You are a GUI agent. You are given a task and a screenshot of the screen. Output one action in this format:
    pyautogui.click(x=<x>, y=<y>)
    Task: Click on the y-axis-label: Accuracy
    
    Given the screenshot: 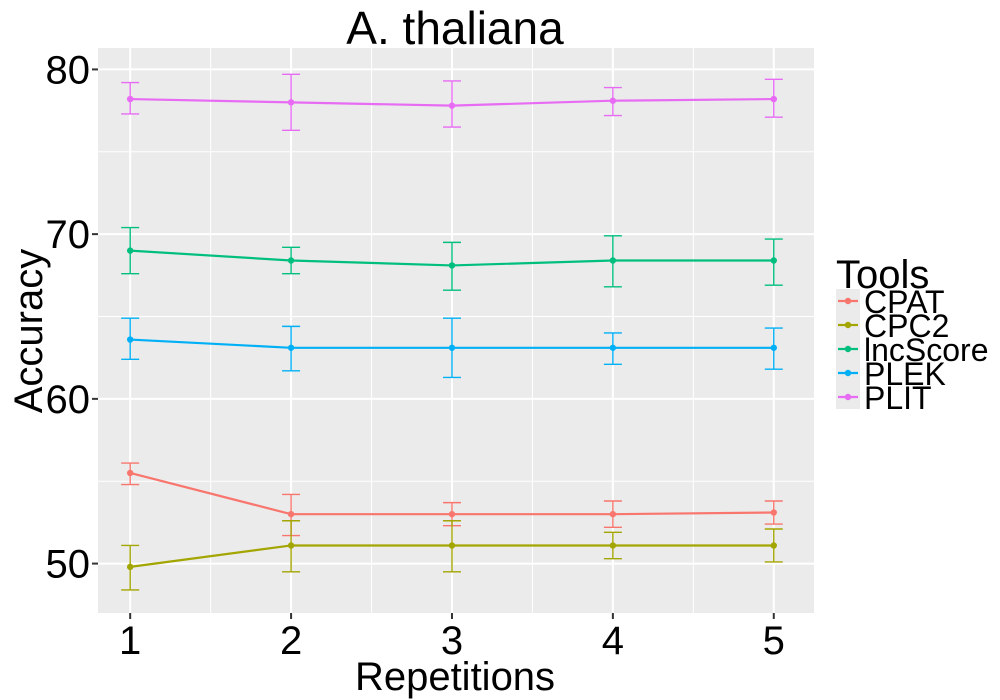 What is the action you would take?
    pyautogui.click(x=29, y=331)
    